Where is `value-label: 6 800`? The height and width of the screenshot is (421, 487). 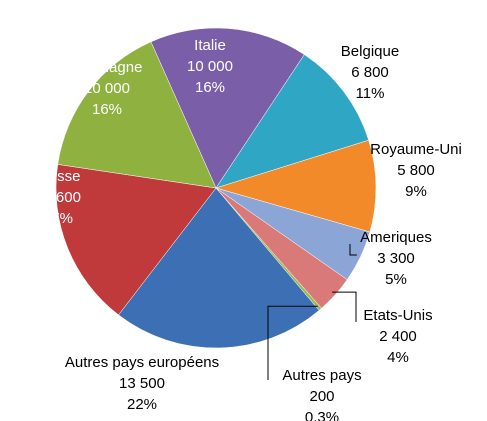 value-label: 6 800 is located at coordinates (370, 72).